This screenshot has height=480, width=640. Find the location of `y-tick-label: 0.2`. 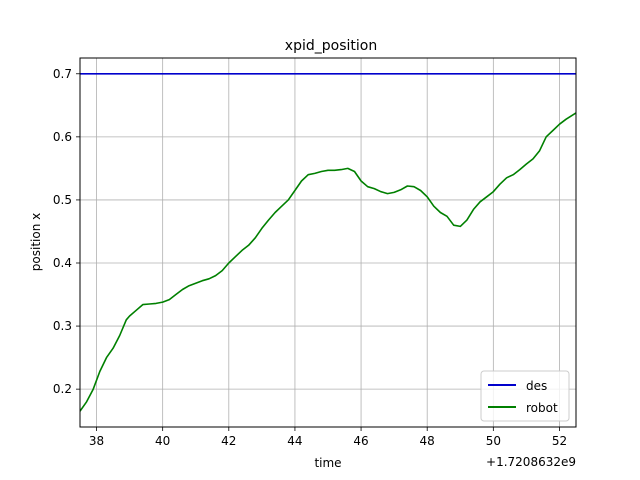

y-tick-label: 0.2 is located at coordinates (62, 389).